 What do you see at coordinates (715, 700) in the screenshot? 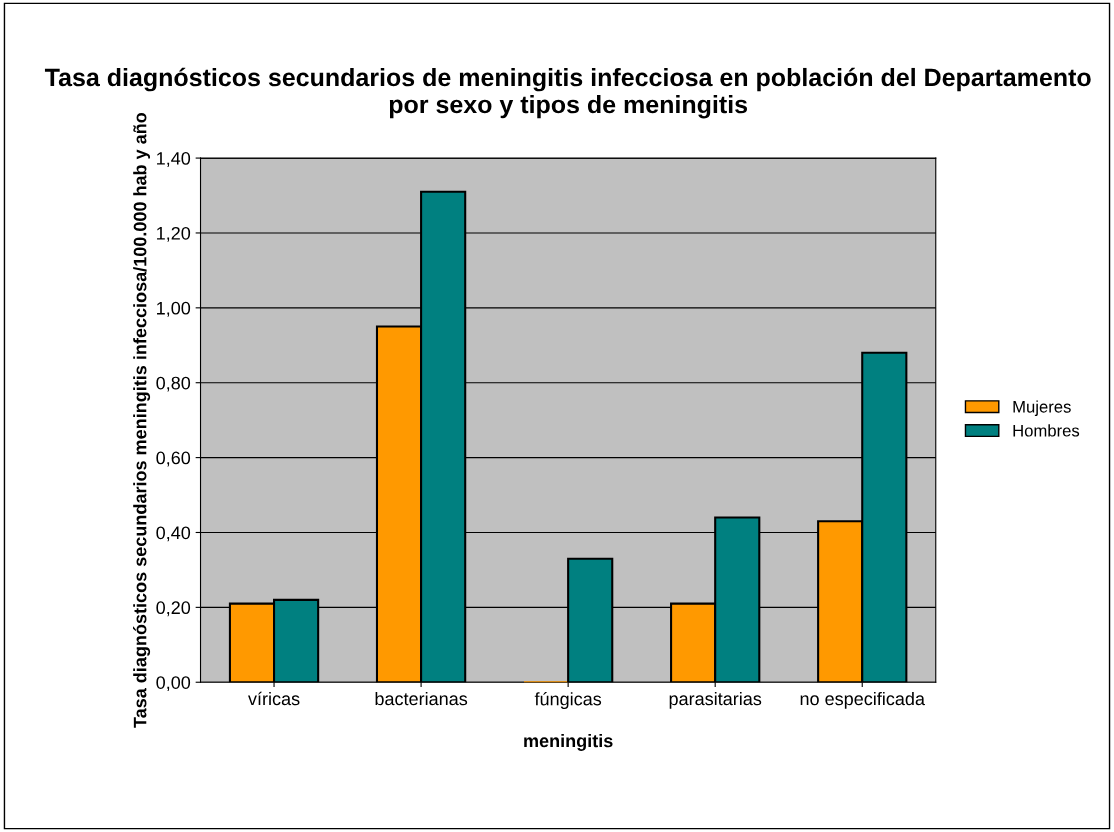
I see `x-tick-label: parasitarias` at bounding box center [715, 700].